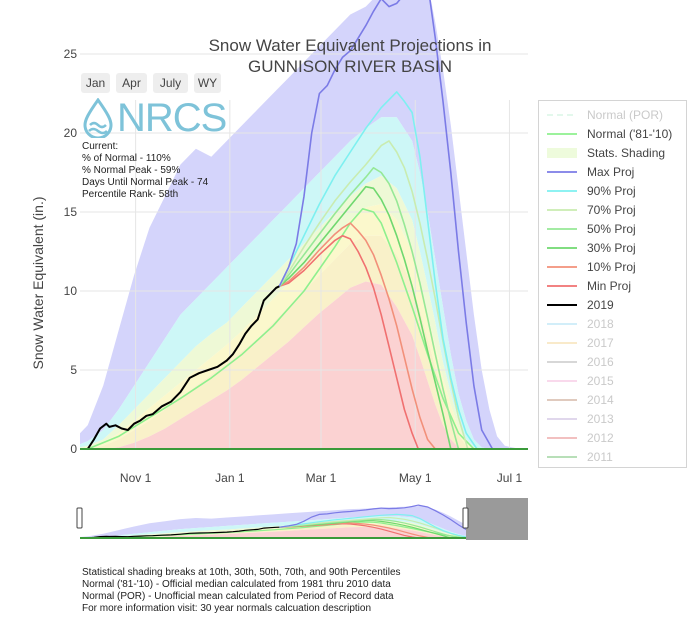  What do you see at coordinates (38, 283) in the screenshot?
I see `y-axis-title: Snow Water Equivalent (in.)` at bounding box center [38, 283].